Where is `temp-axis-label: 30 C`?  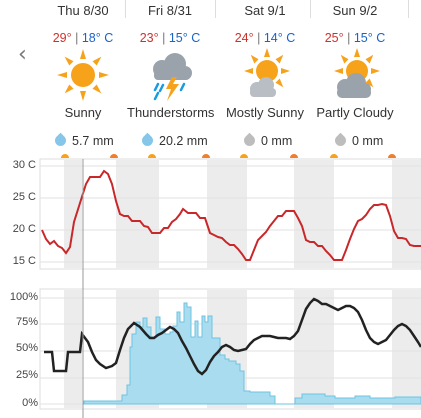 temp-axis-label: 30 C is located at coordinates (24, 165).